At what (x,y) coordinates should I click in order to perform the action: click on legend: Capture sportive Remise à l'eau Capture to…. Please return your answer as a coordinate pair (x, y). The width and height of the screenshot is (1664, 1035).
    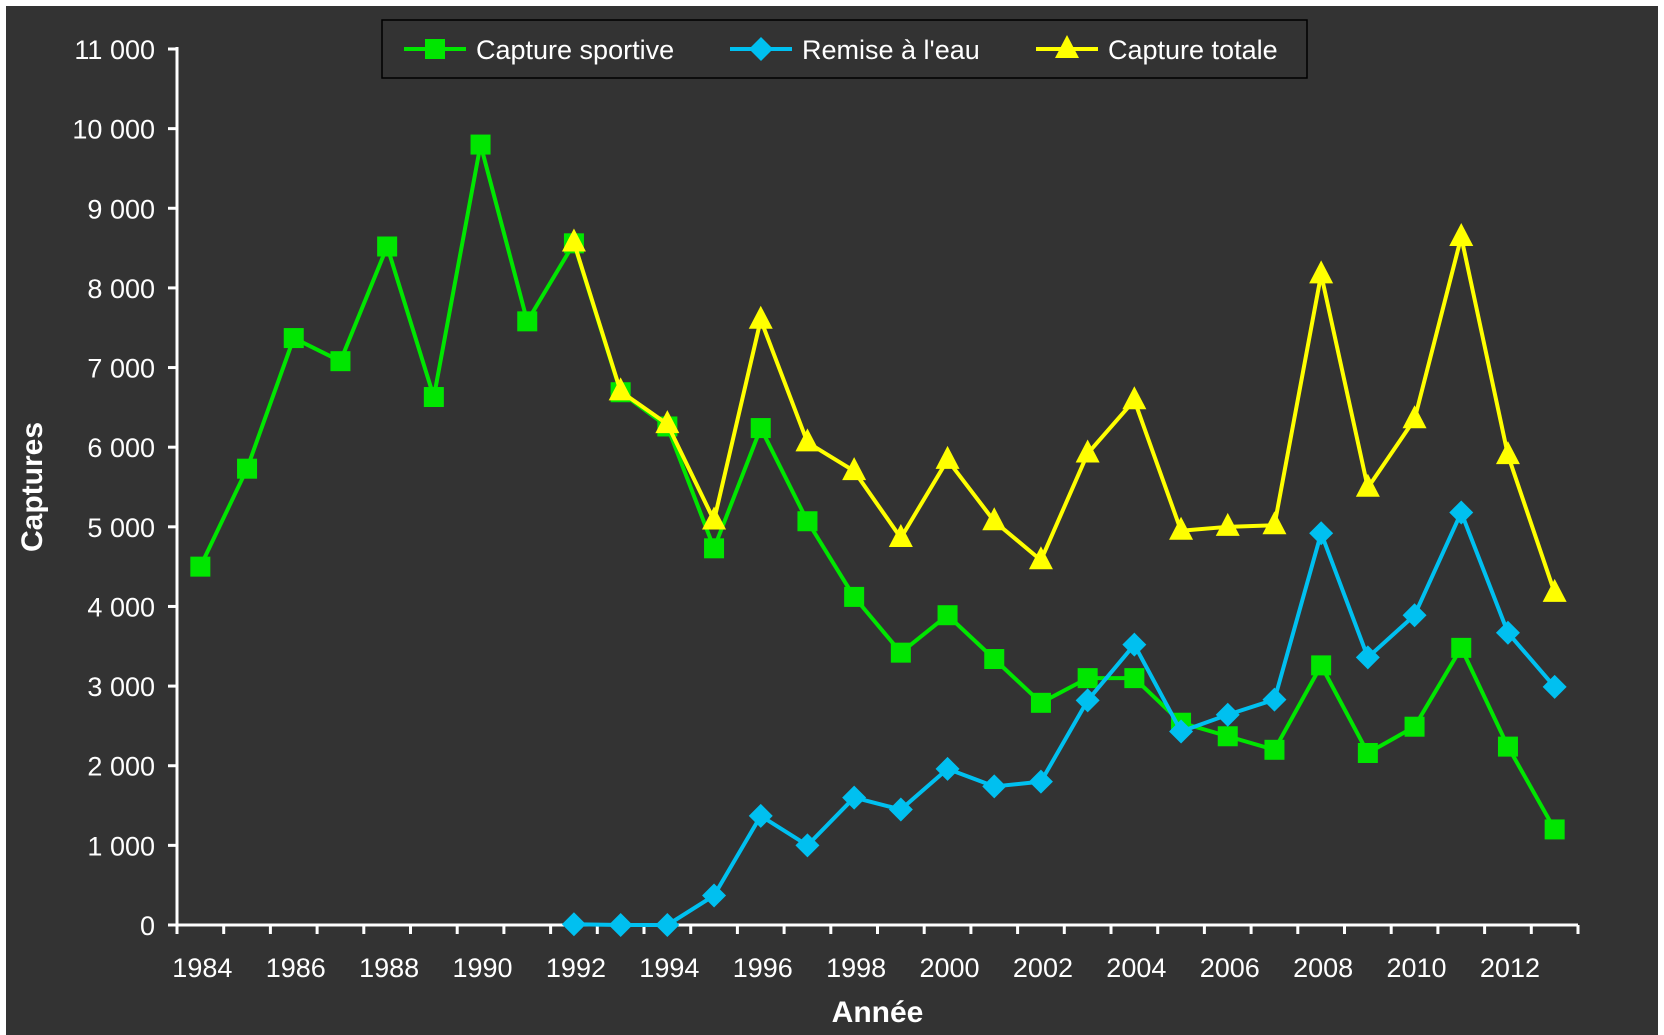
    Looking at the image, I should click on (844, 49).